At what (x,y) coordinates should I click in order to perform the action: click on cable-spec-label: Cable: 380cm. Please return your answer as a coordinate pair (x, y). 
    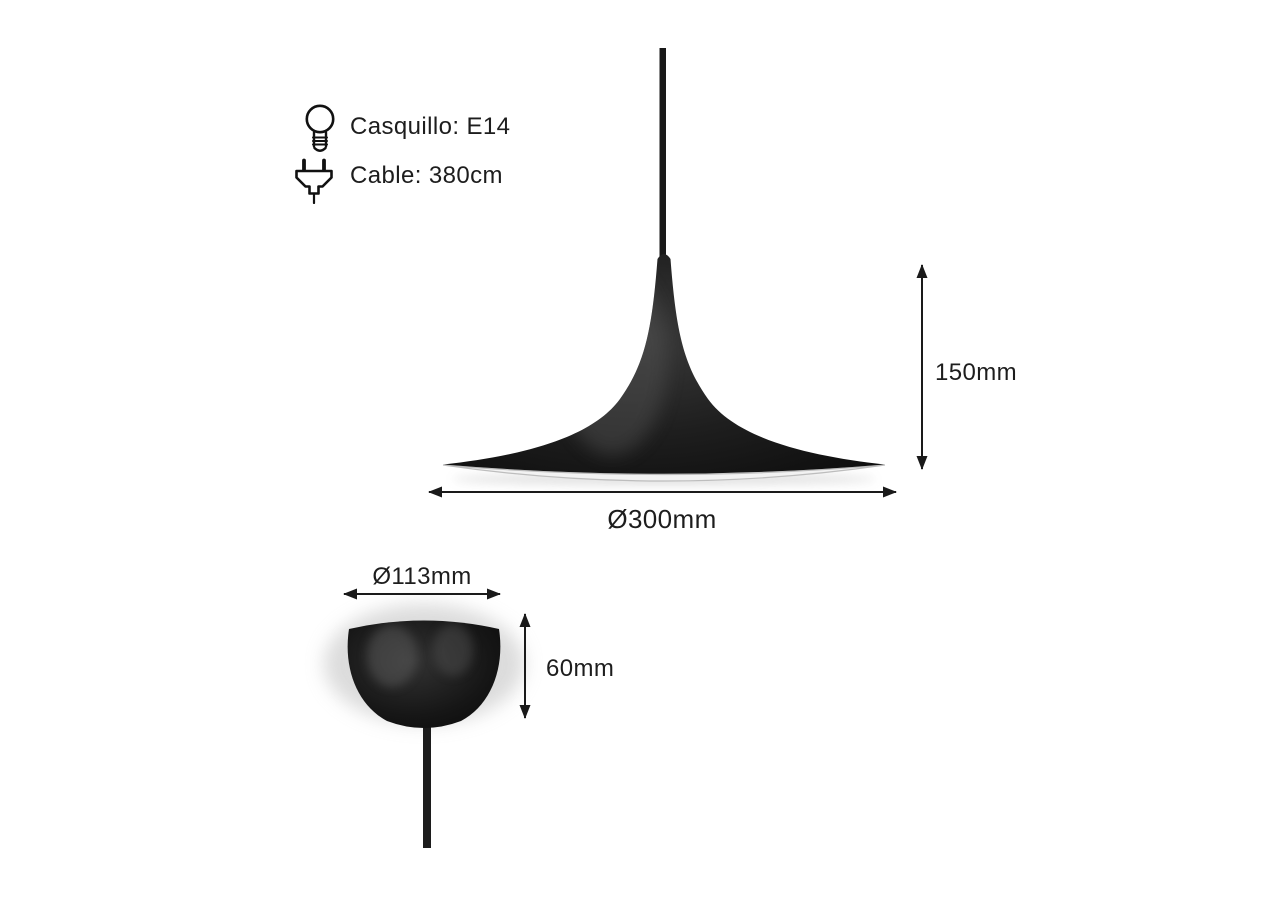
    Looking at the image, I should click on (426, 175).